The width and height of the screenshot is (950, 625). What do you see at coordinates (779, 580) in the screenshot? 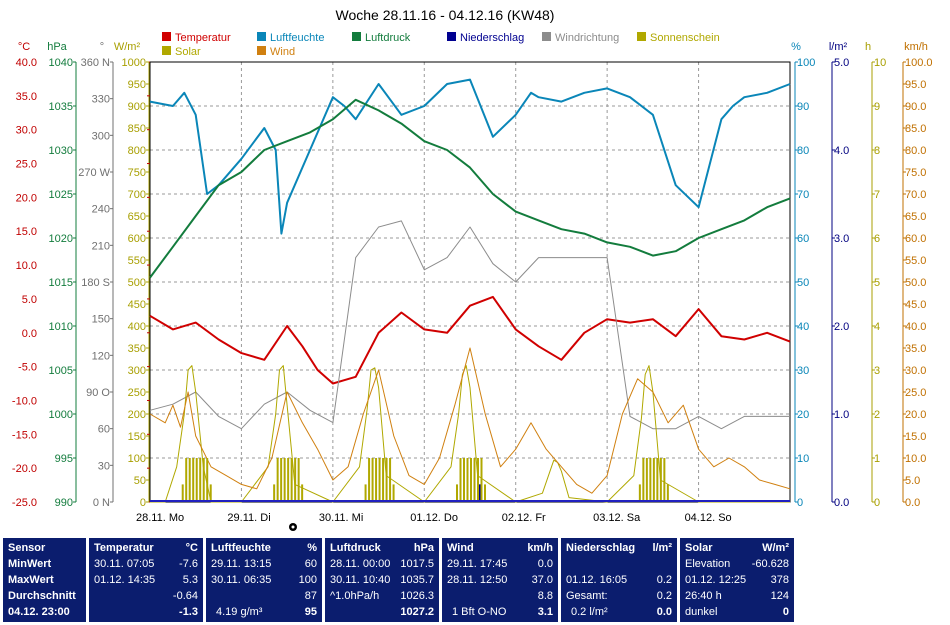
I see `solar-max-value: 378` at bounding box center [779, 580].